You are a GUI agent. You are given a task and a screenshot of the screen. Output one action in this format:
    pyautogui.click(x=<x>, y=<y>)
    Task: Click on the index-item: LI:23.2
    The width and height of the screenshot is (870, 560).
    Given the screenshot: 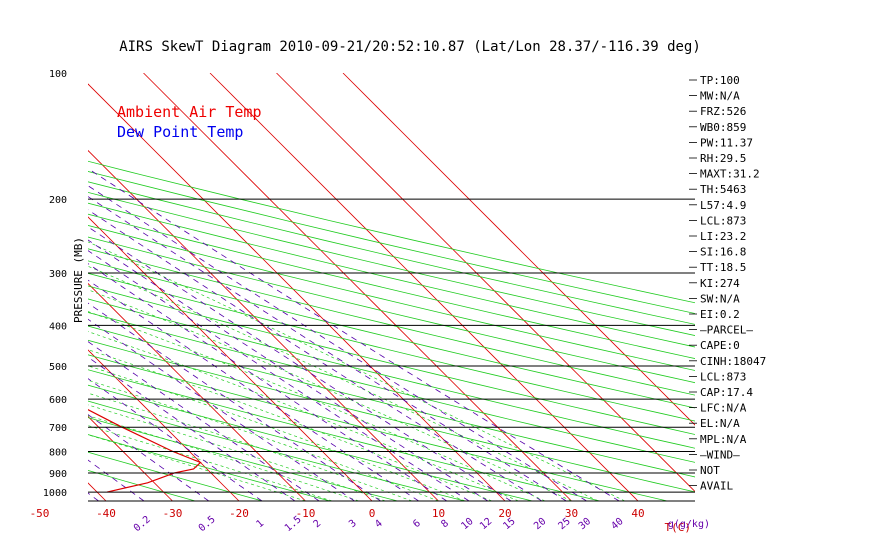 What is the action you would take?
    pyautogui.click(x=723, y=236)
    